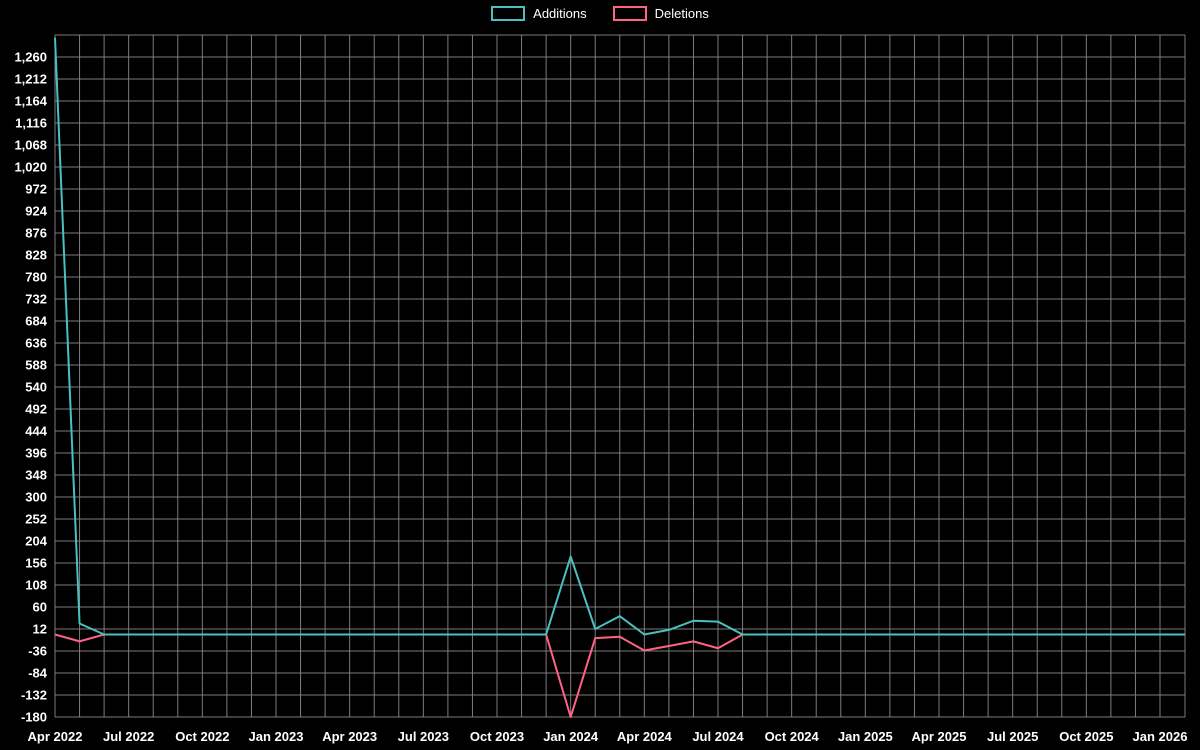  I want to click on y-tick-label: 204, so click(36, 541).